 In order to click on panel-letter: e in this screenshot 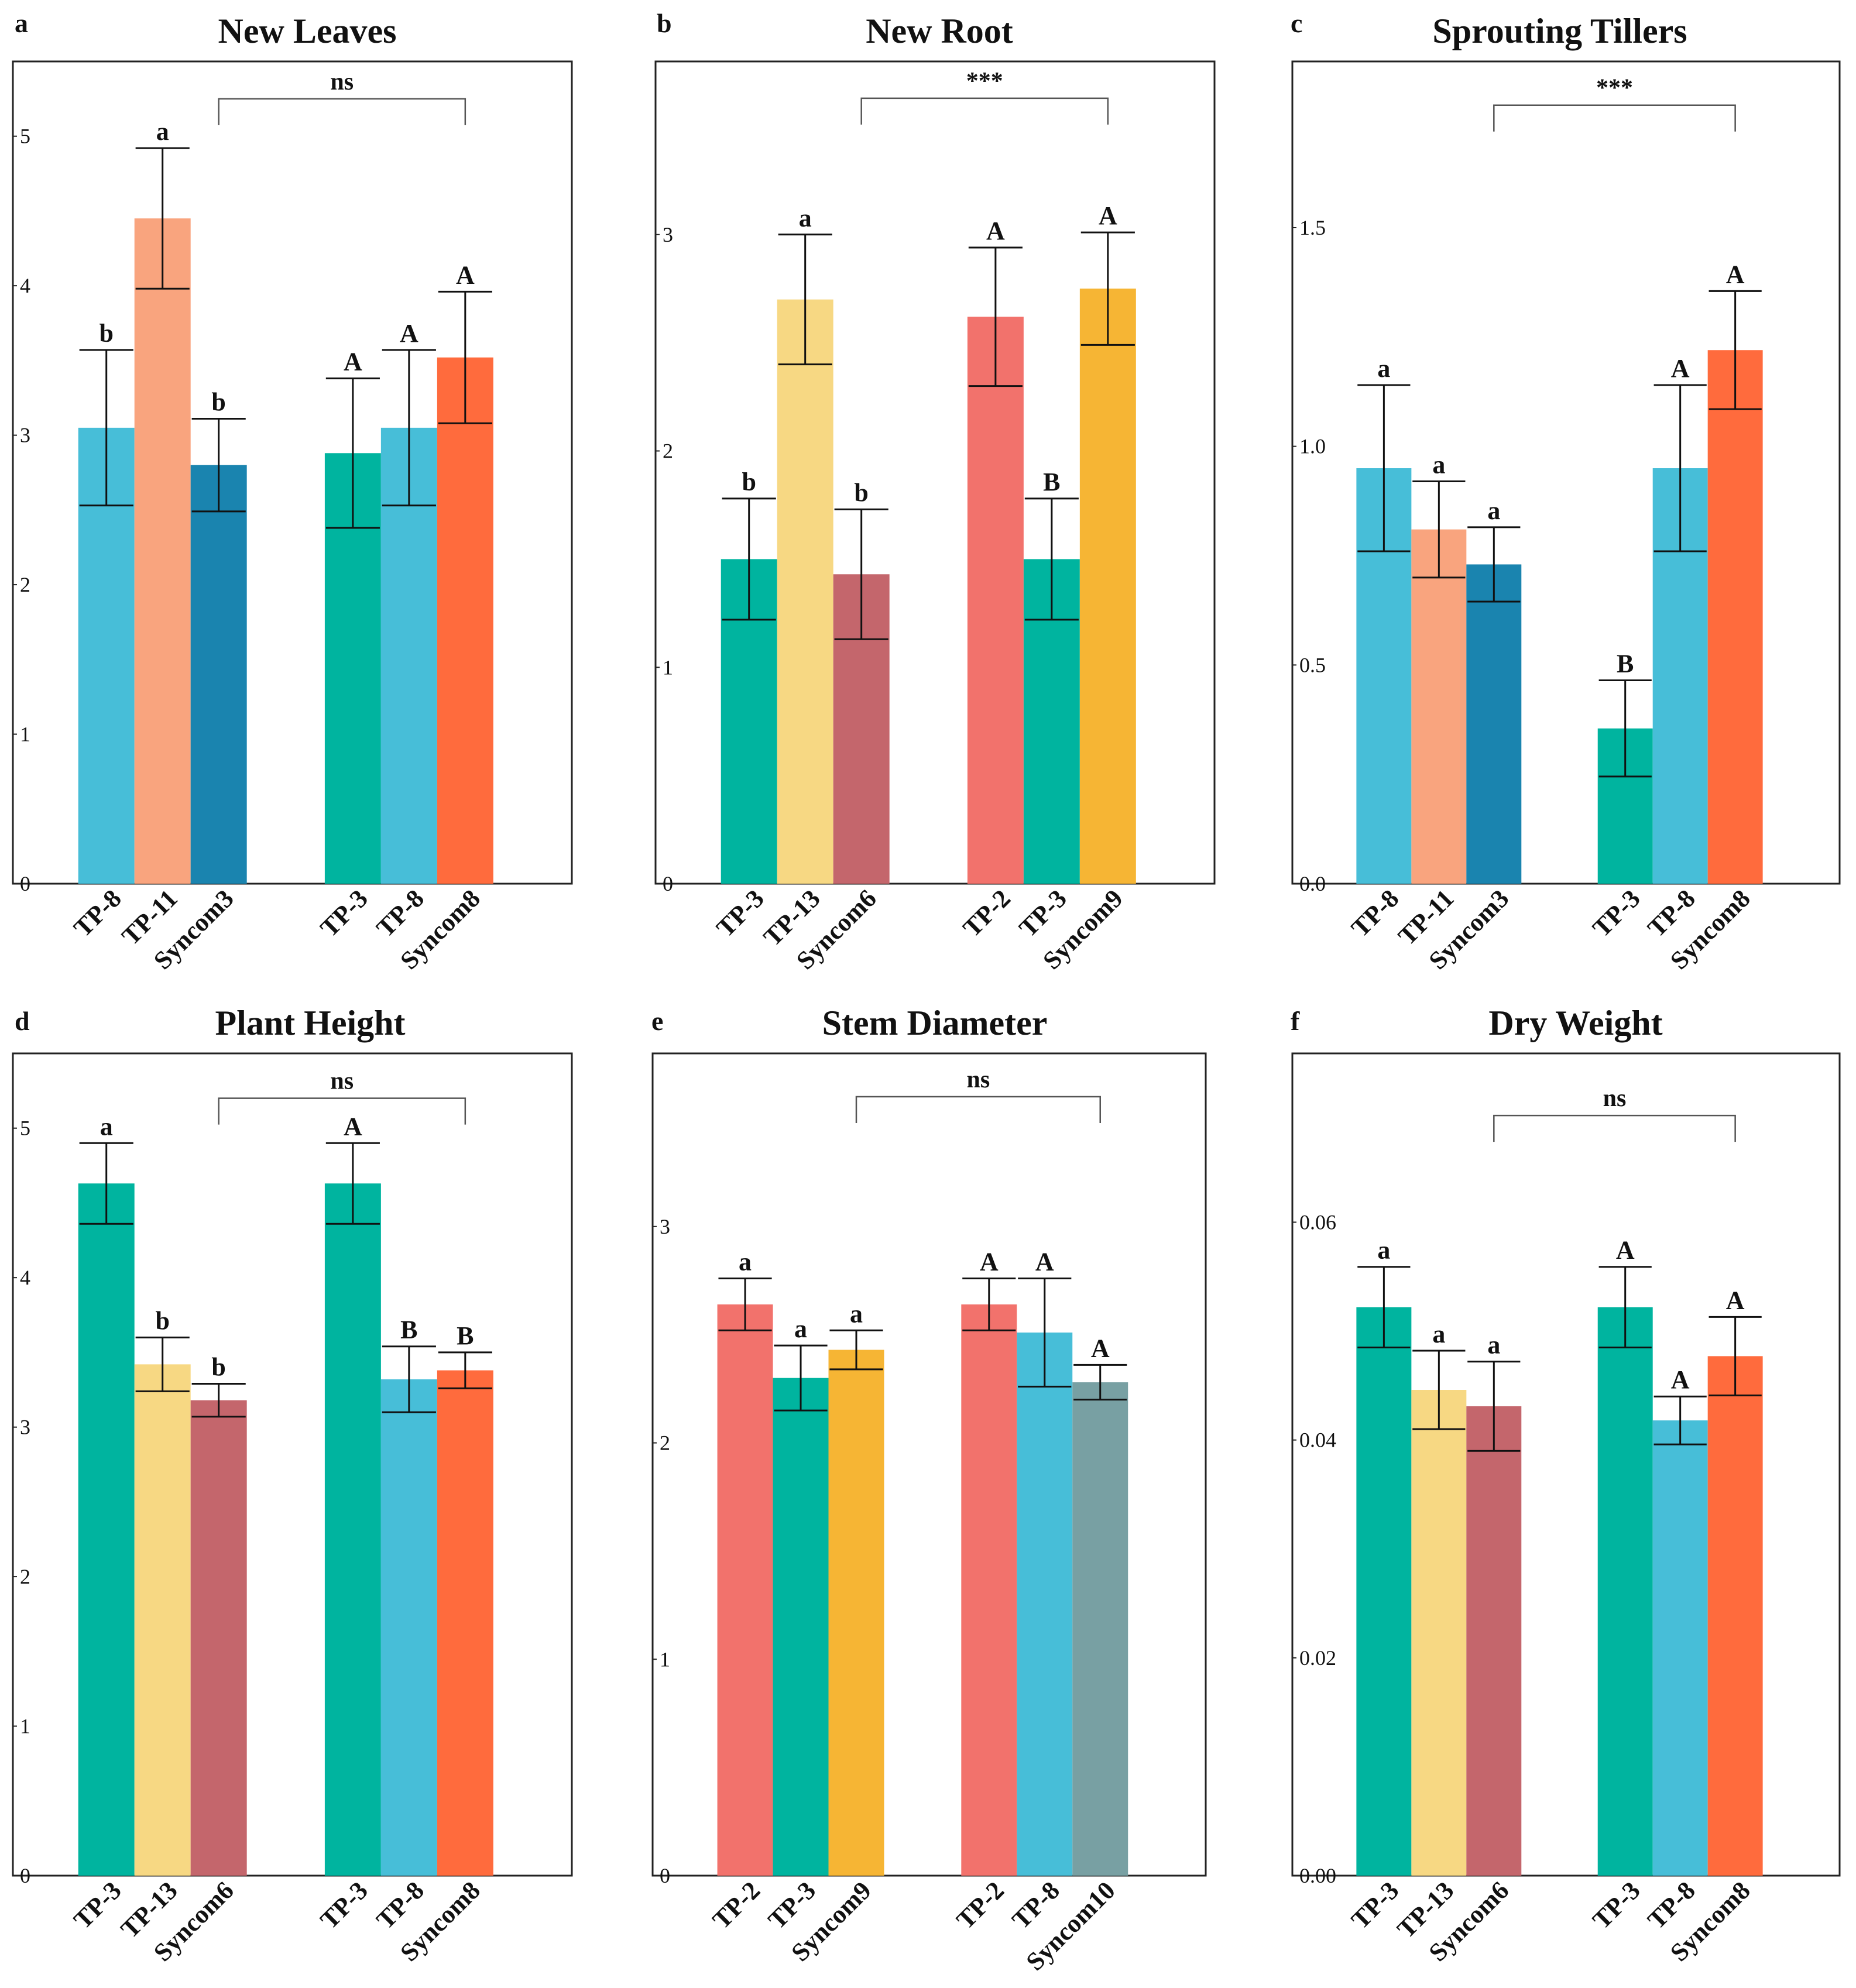, I will do `click(657, 1021)`.